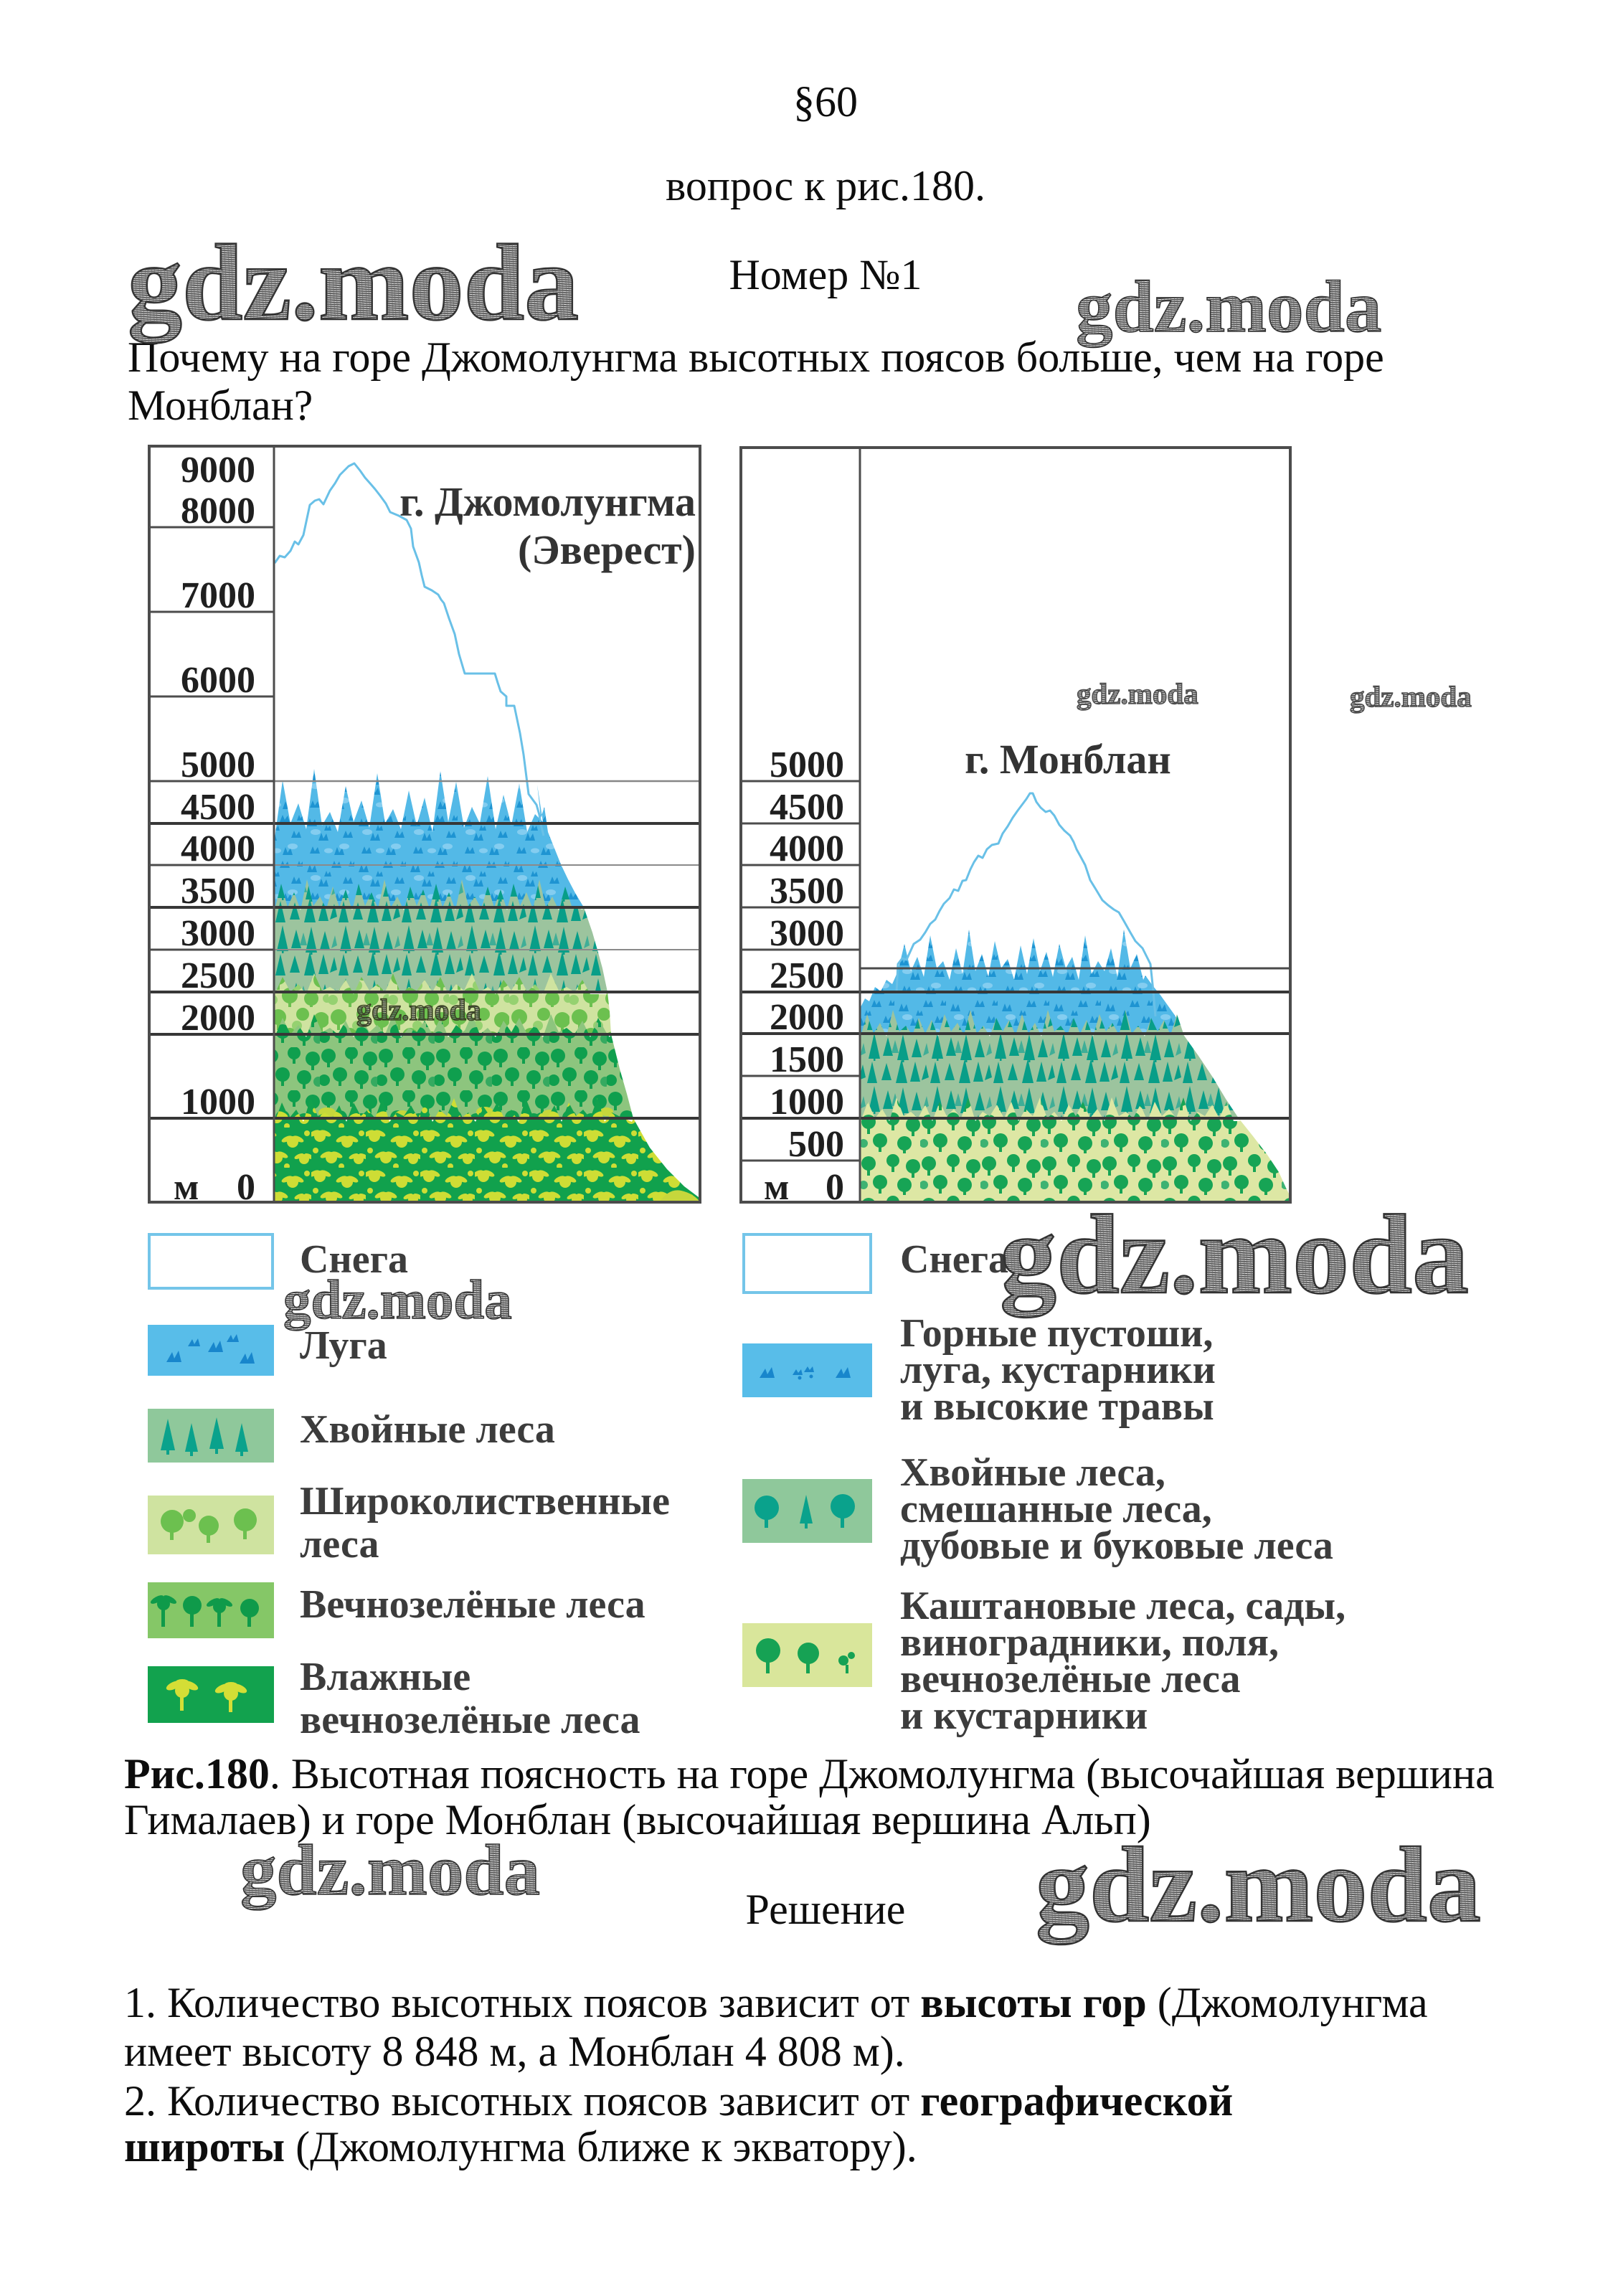 This screenshot has width=1608, height=2296. What do you see at coordinates (1068, 759) in the screenshot?
I see `svg-text: г. Монблан` at bounding box center [1068, 759].